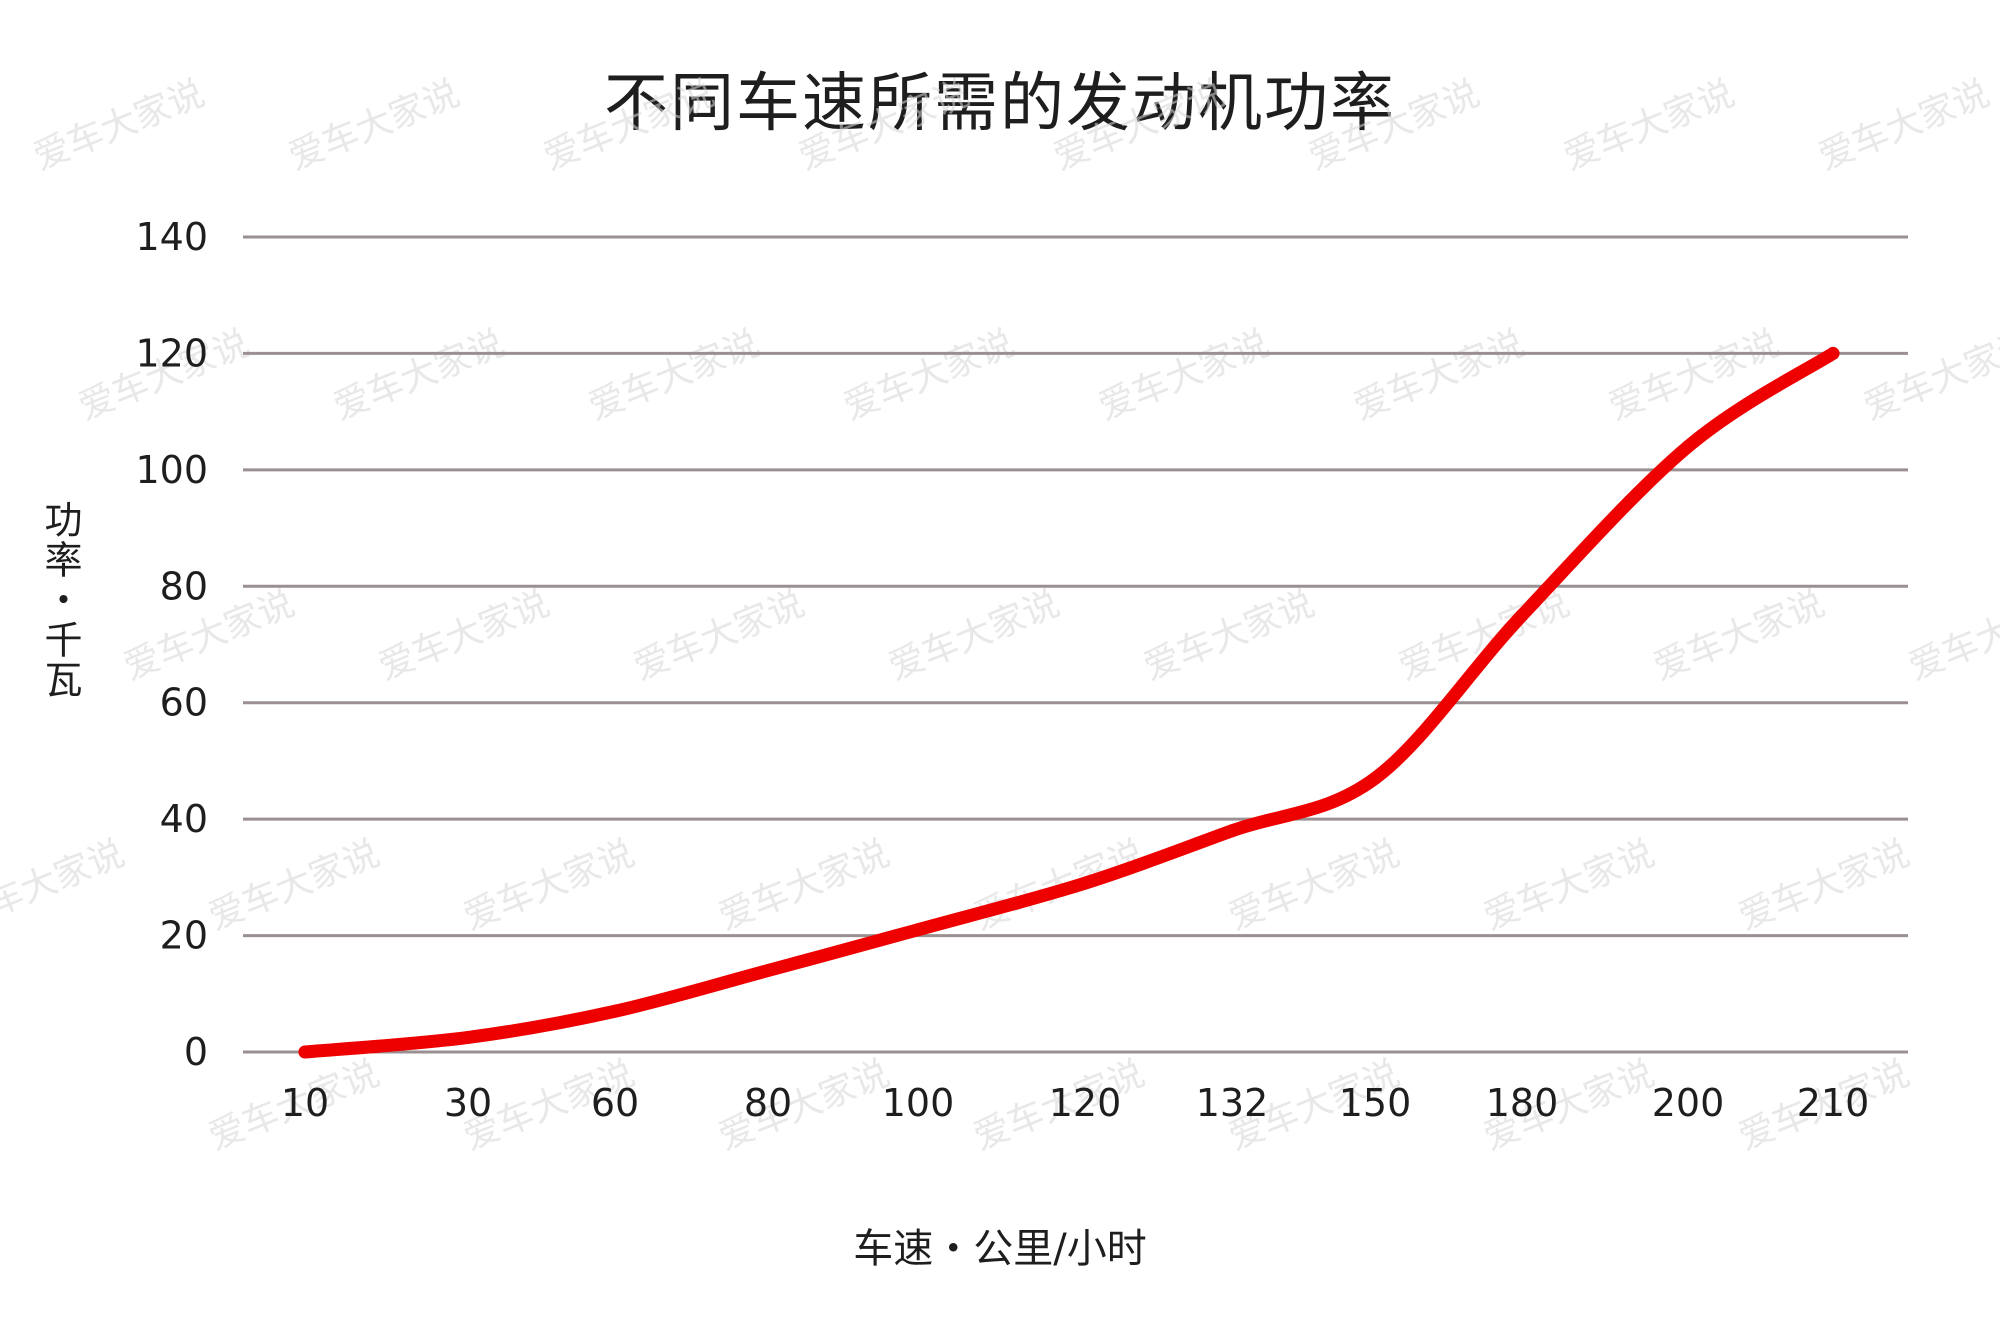  Describe the element at coordinates (1232, 1103) in the screenshot. I see `x-tick-label: 132` at that location.